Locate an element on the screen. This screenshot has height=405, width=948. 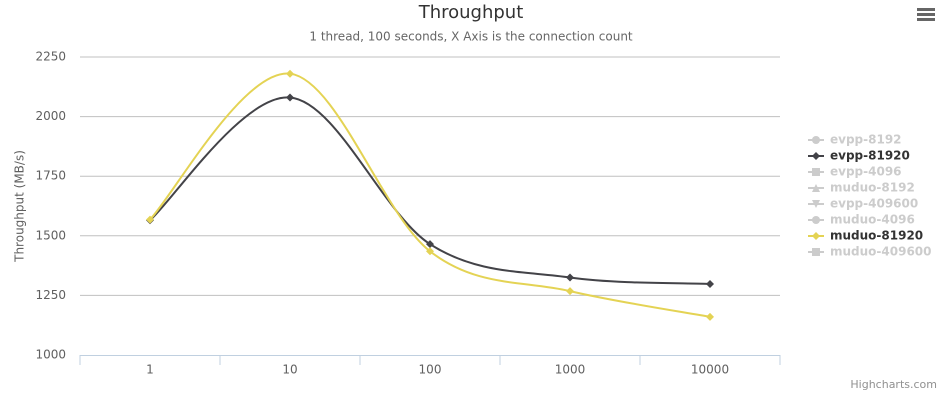
legend-label: muduo-409600 is located at coordinates (881, 252).